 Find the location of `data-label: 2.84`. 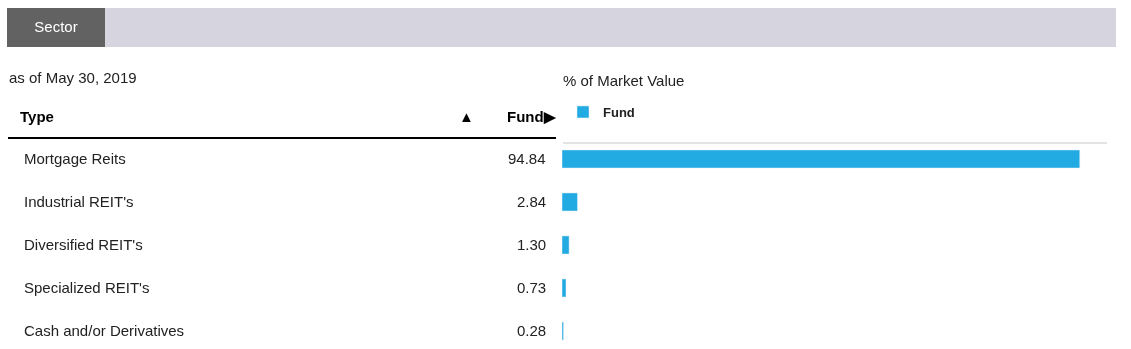

data-label: 2.84 is located at coordinates (532, 201).